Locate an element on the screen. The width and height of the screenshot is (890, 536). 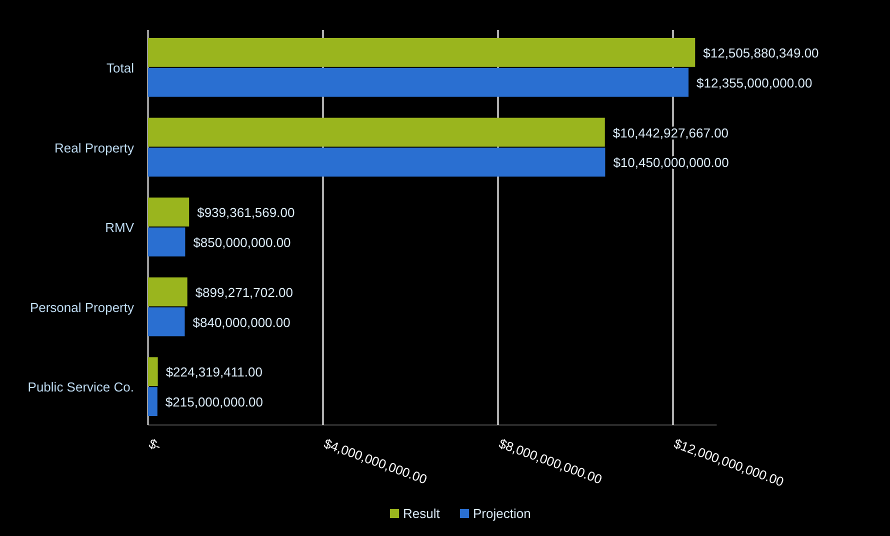
y-tick-label: Total is located at coordinates (120, 68).